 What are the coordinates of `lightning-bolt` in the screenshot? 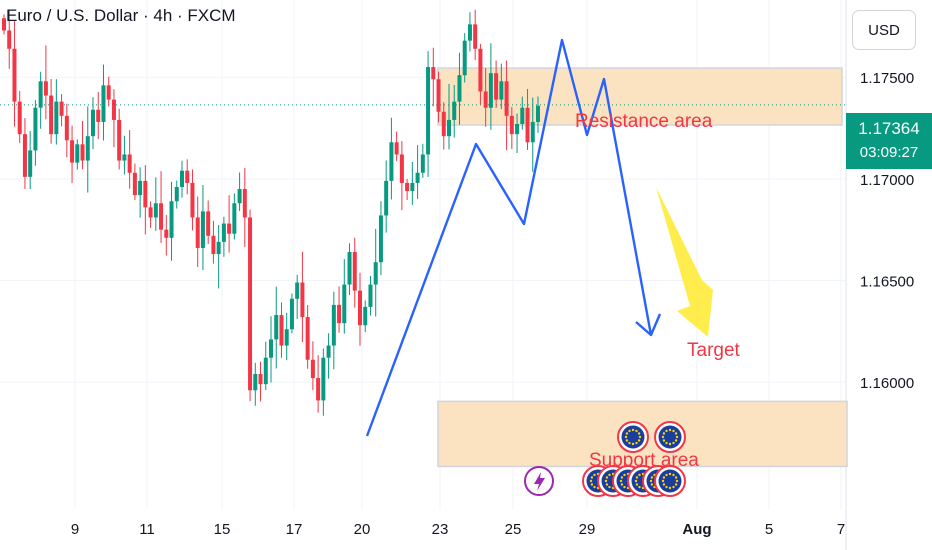 It's located at (539, 481).